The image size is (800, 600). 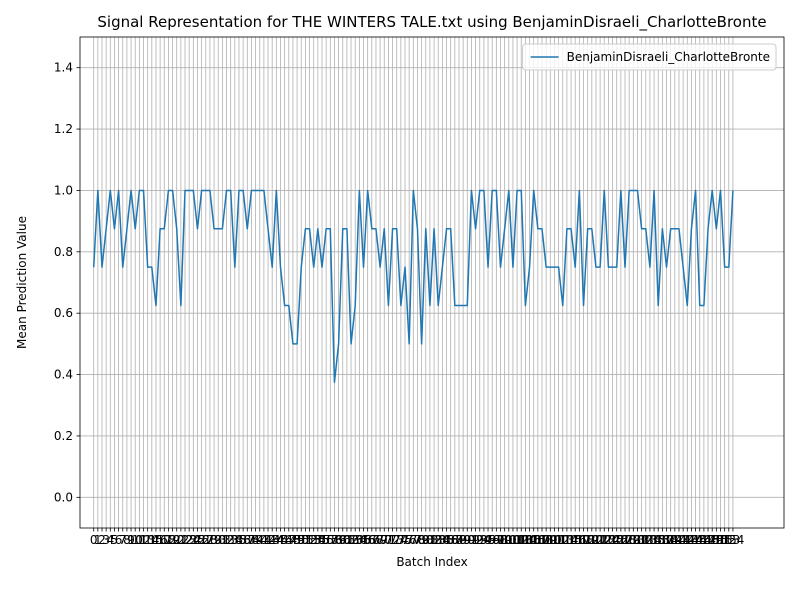 What do you see at coordinates (350, 540) in the screenshot?
I see `x-tick-label: 62` at bounding box center [350, 540].